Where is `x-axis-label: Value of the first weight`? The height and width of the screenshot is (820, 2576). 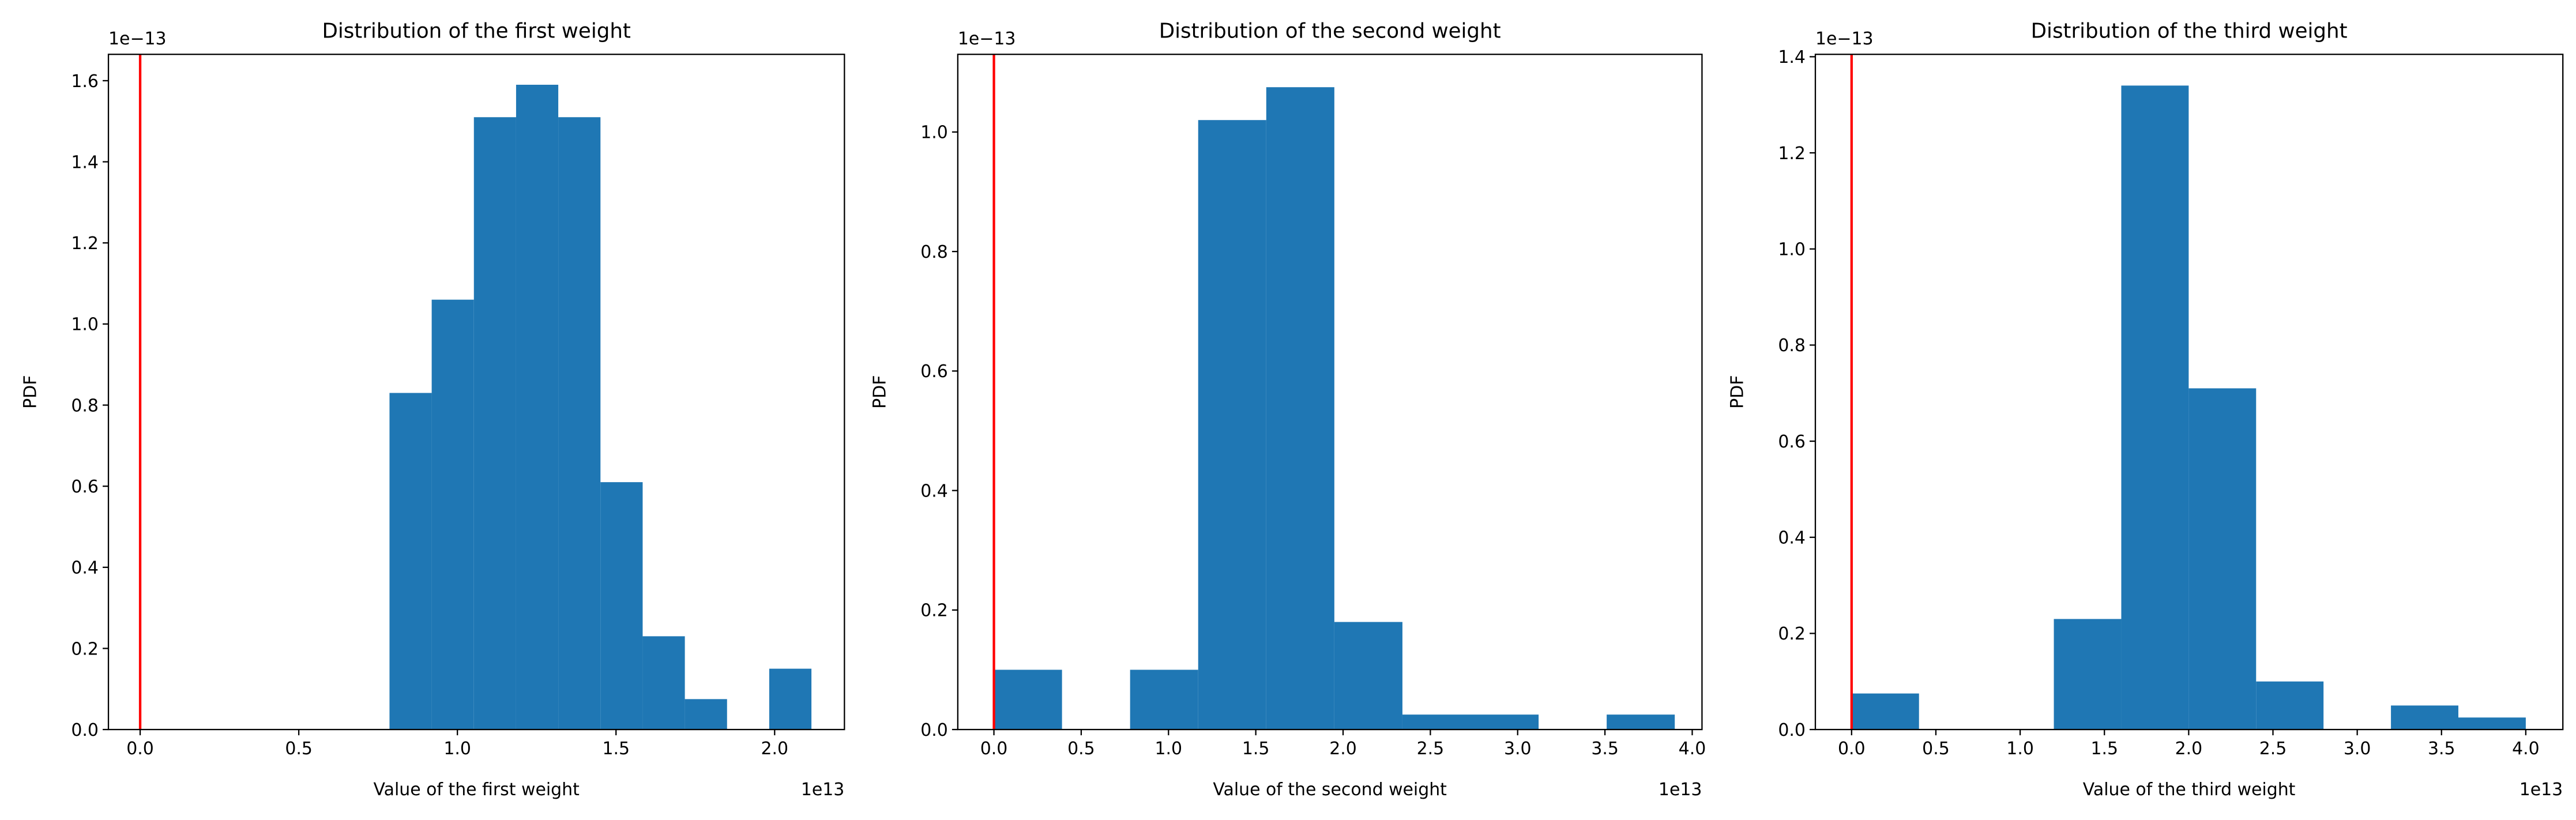 x-axis-label: Value of the first weight is located at coordinates (477, 790).